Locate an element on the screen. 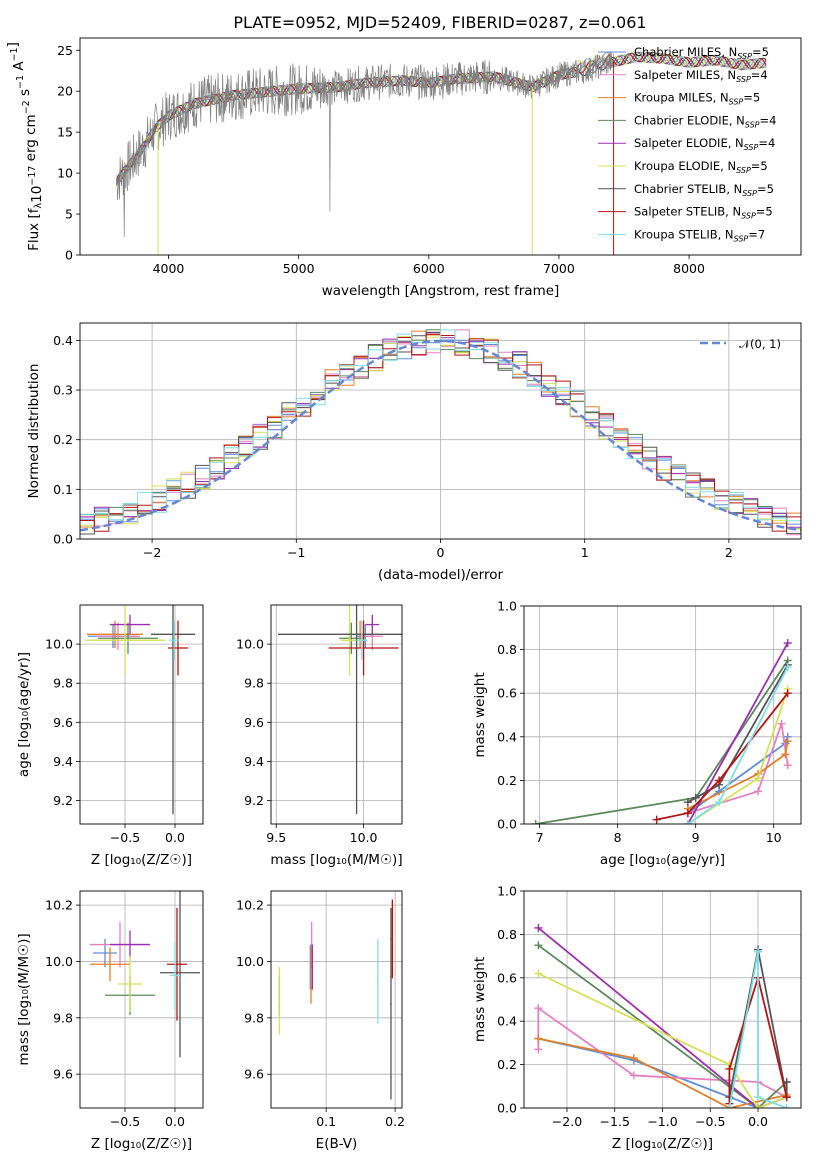  y-tick-label: 0.1 is located at coordinates (63, 489).